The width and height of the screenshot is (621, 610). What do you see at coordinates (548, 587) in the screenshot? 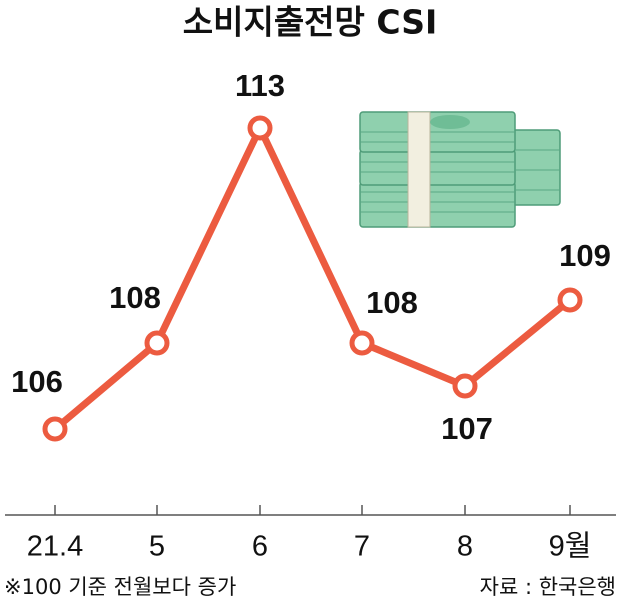
I see `source: 자료 : 한국은행` at bounding box center [548, 587].